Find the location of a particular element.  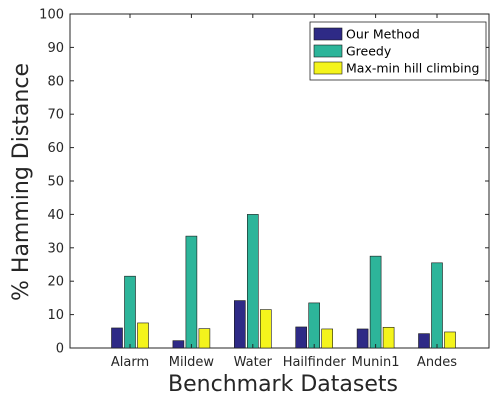

bar-greedy-water is located at coordinates (253, 281).